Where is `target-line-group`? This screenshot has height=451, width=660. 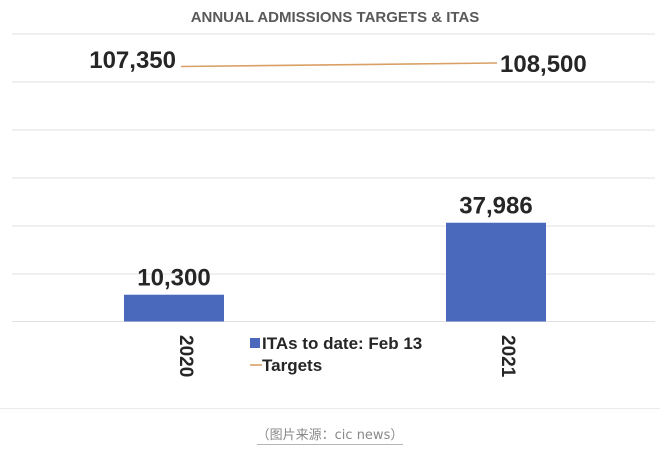 target-line-group is located at coordinates (339, 65).